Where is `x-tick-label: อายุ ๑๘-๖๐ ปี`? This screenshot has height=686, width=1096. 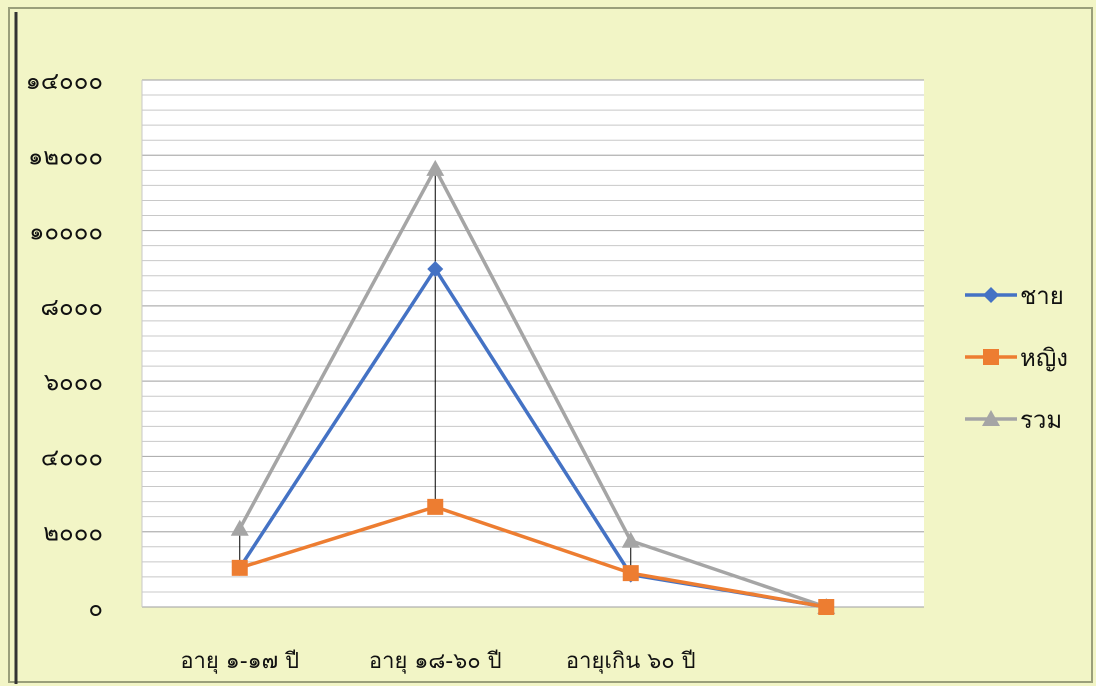
x-tick-label: อายุ ๑๘-๖๐ ปี is located at coordinates (435, 661).